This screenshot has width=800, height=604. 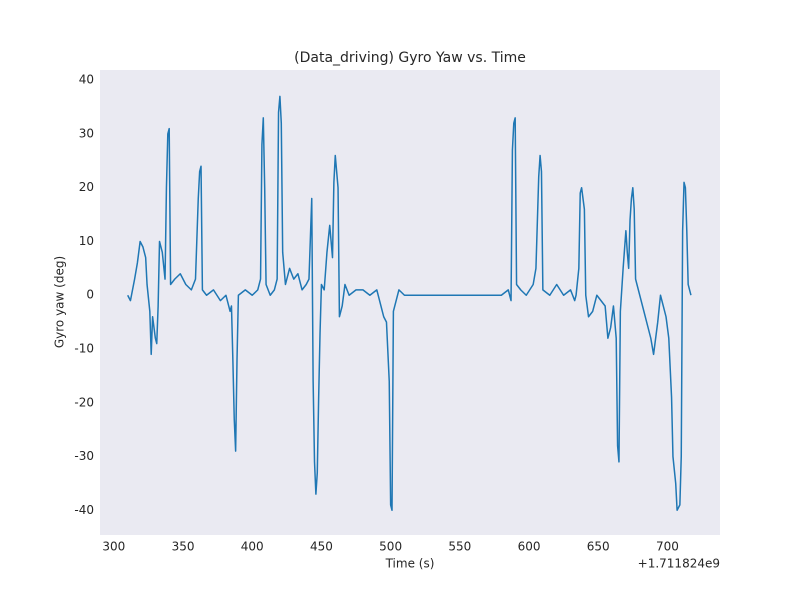 I want to click on y-tick-label: 30, so click(x=86, y=133).